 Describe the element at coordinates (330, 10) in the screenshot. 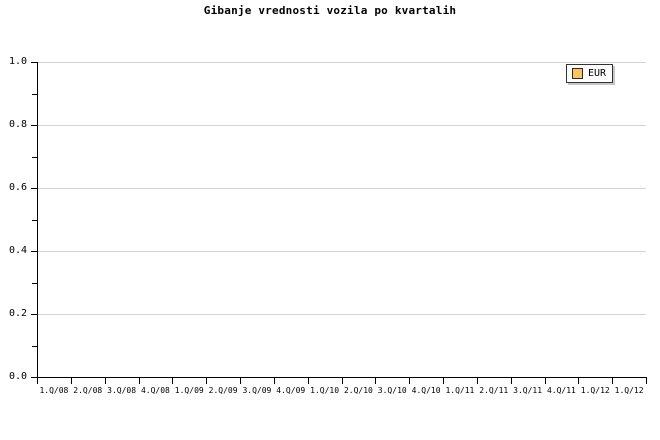

I see `chart-title: Gibanje vrednosti vozila po kvartalih` at that location.